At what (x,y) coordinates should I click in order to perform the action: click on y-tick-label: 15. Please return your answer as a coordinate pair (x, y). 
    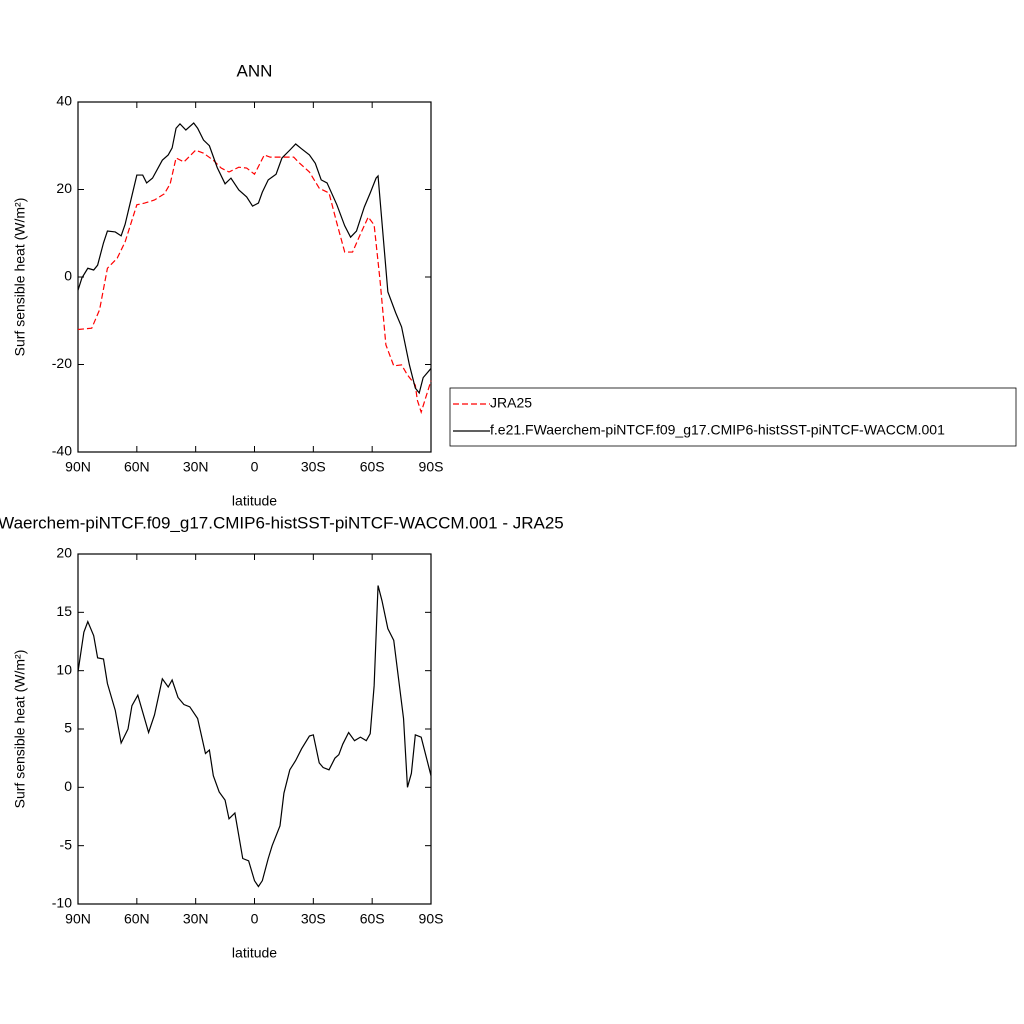
    Looking at the image, I should click on (64, 611).